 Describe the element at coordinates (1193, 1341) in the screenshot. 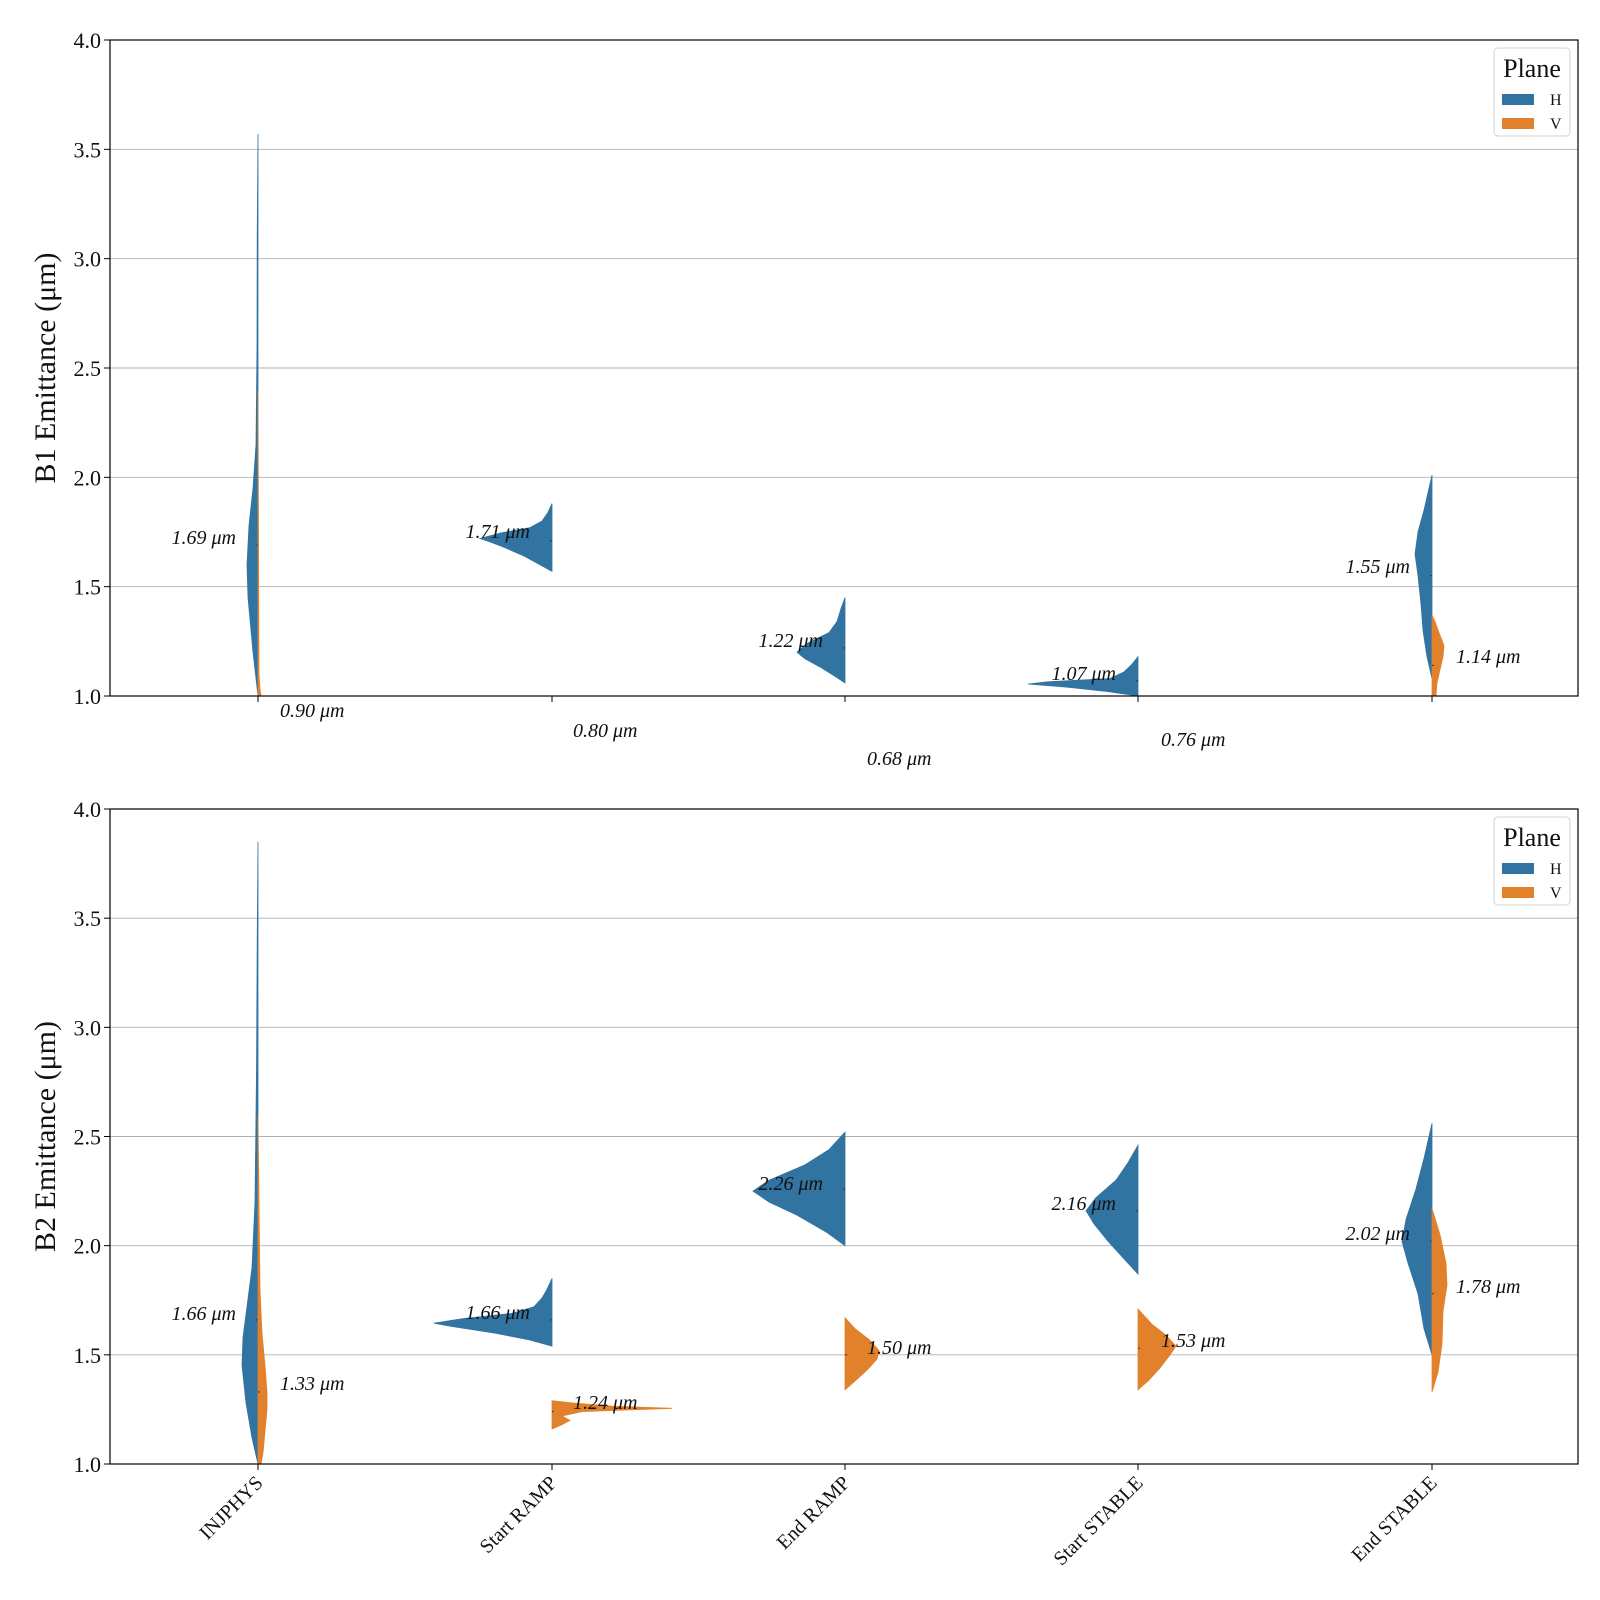

I see `median-label: 1.53 μm` at that location.